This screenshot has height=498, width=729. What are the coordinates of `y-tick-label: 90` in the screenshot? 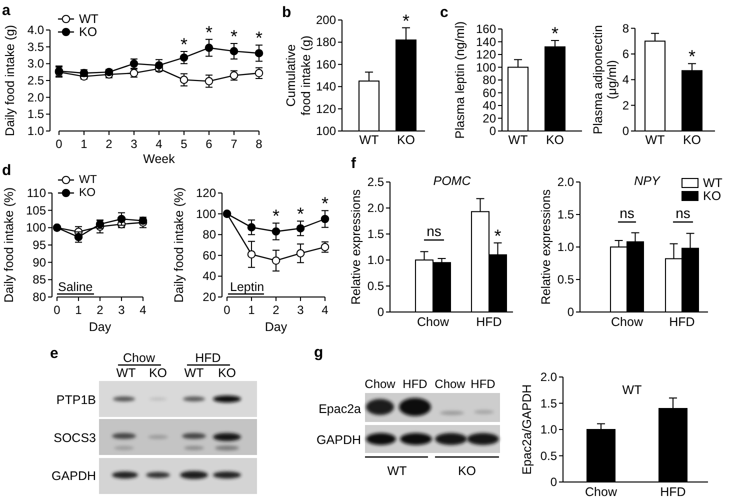 It's located at (39, 262).